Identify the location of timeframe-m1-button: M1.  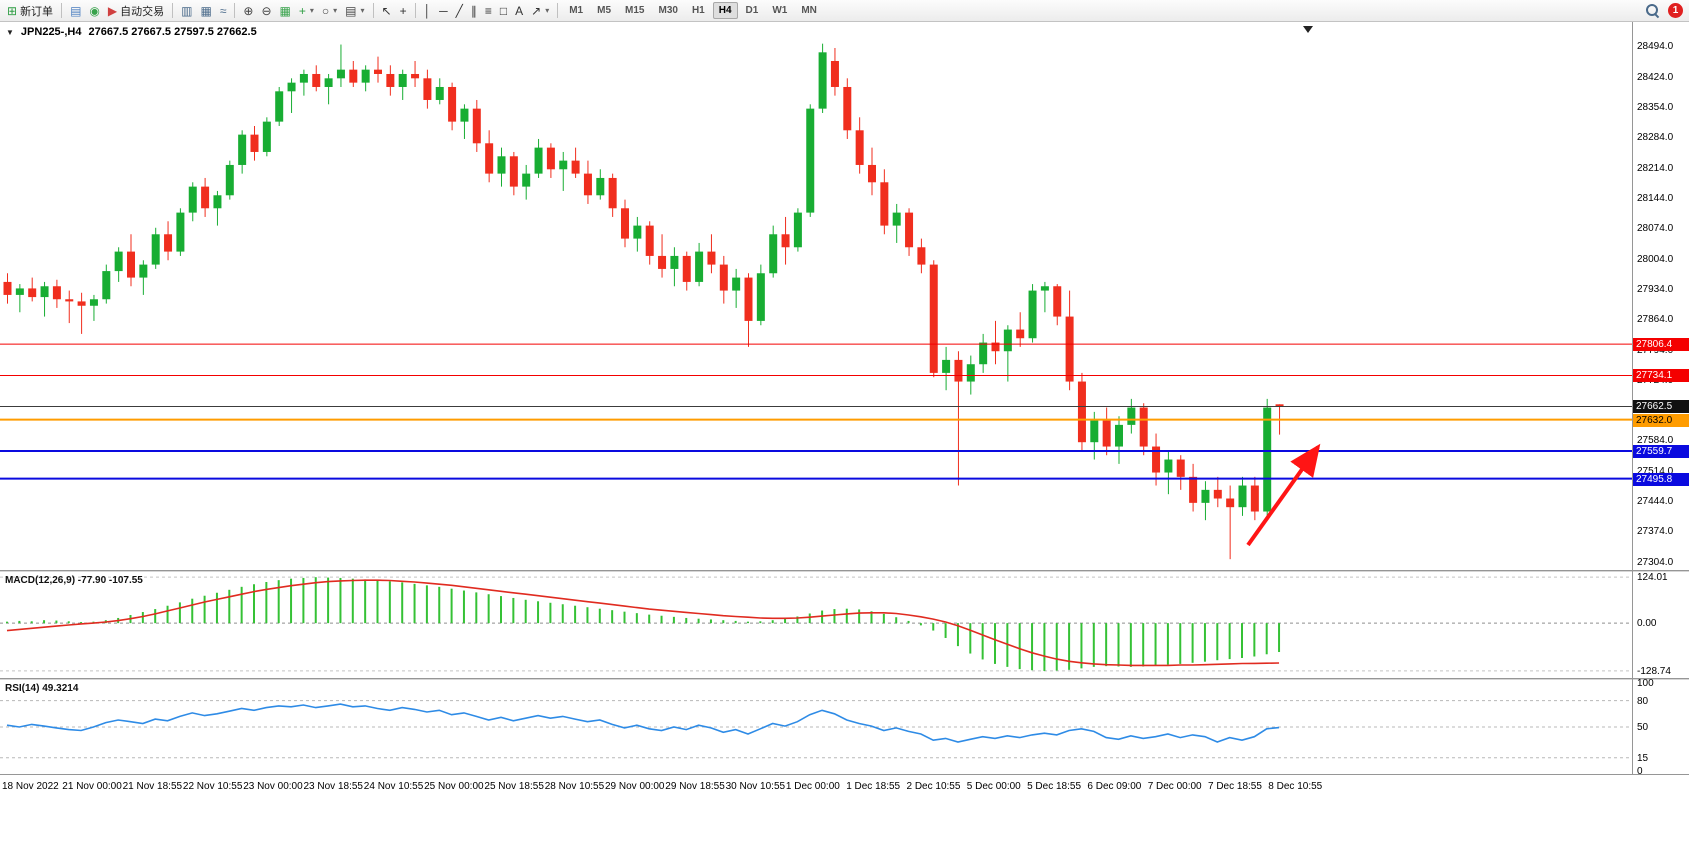
(576, 10).